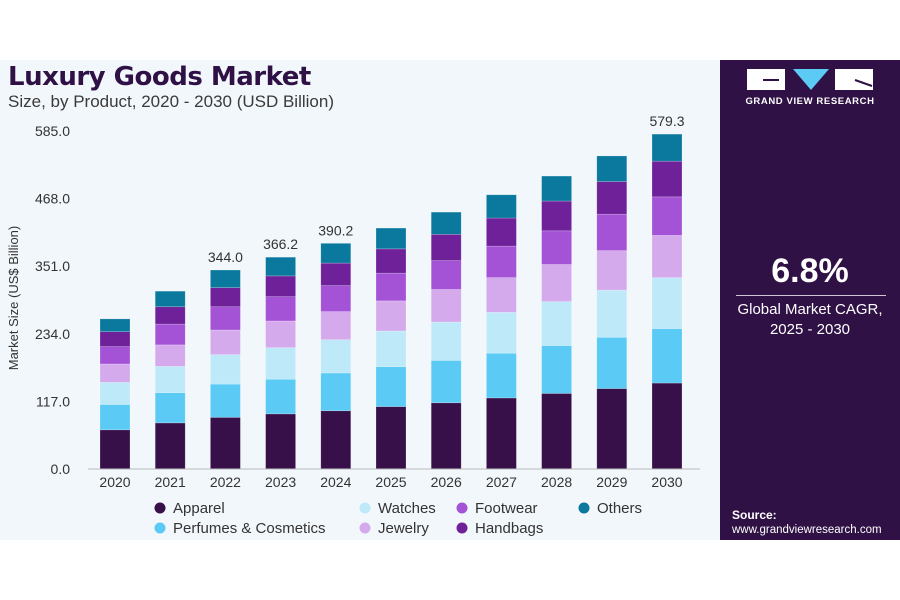  I want to click on divider, so click(811, 295).